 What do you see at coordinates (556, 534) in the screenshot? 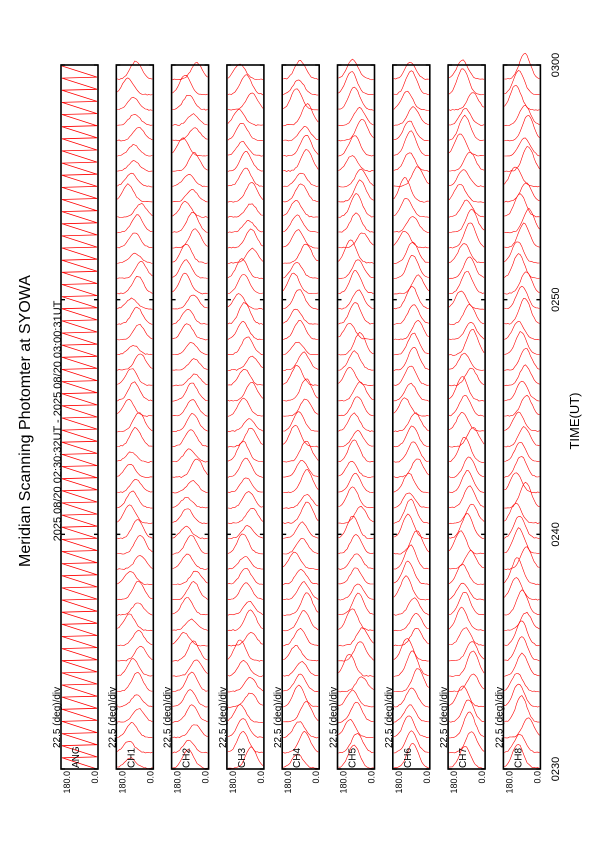
I see `x-tick-label: 0240` at bounding box center [556, 534].